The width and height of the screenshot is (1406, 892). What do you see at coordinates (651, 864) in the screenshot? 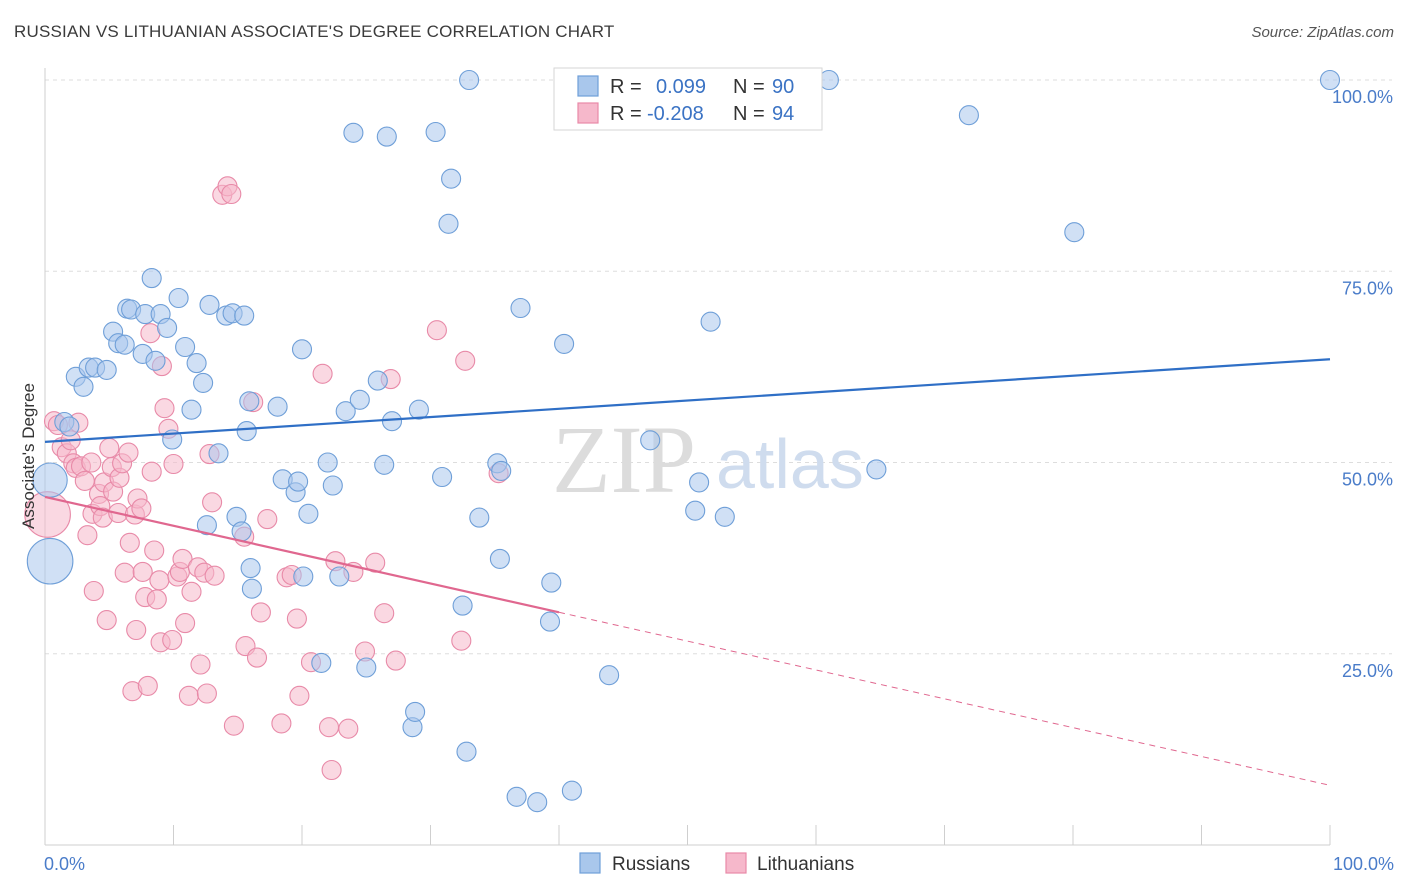
I see `bottom-legend-russians: Russians` at bounding box center [651, 864].